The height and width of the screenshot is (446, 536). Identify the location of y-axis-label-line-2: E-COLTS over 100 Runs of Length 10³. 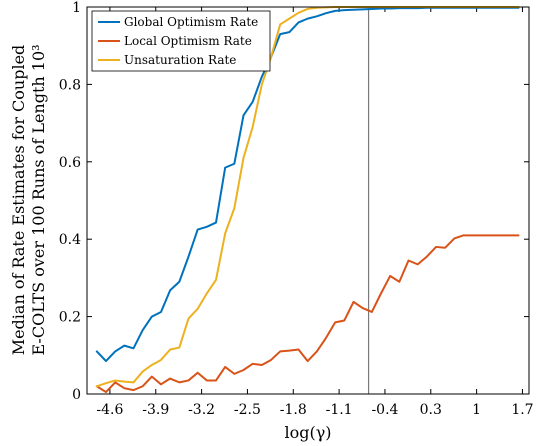
(38, 199).